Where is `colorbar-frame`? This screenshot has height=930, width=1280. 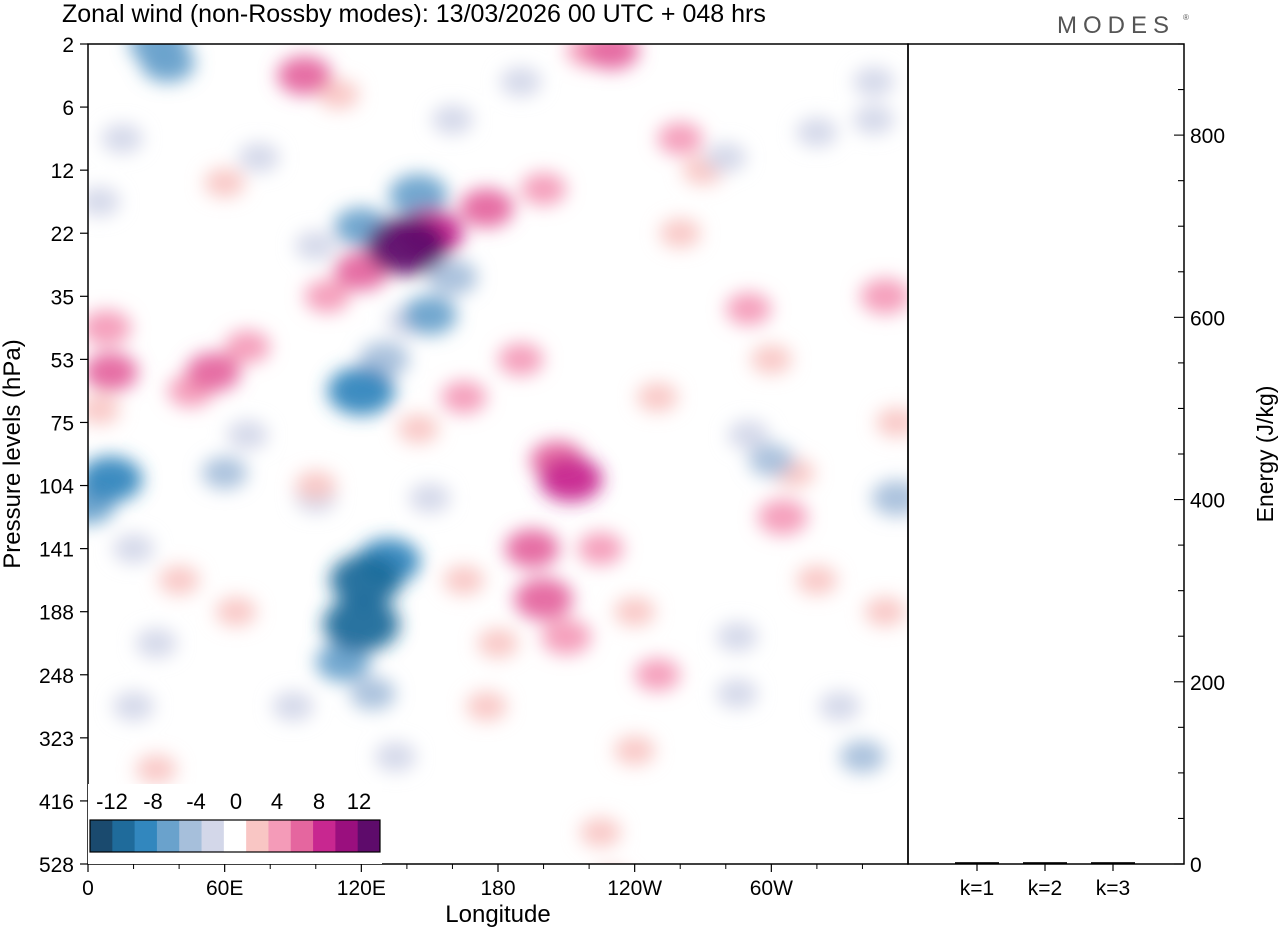
colorbar-frame is located at coordinates (235, 836).